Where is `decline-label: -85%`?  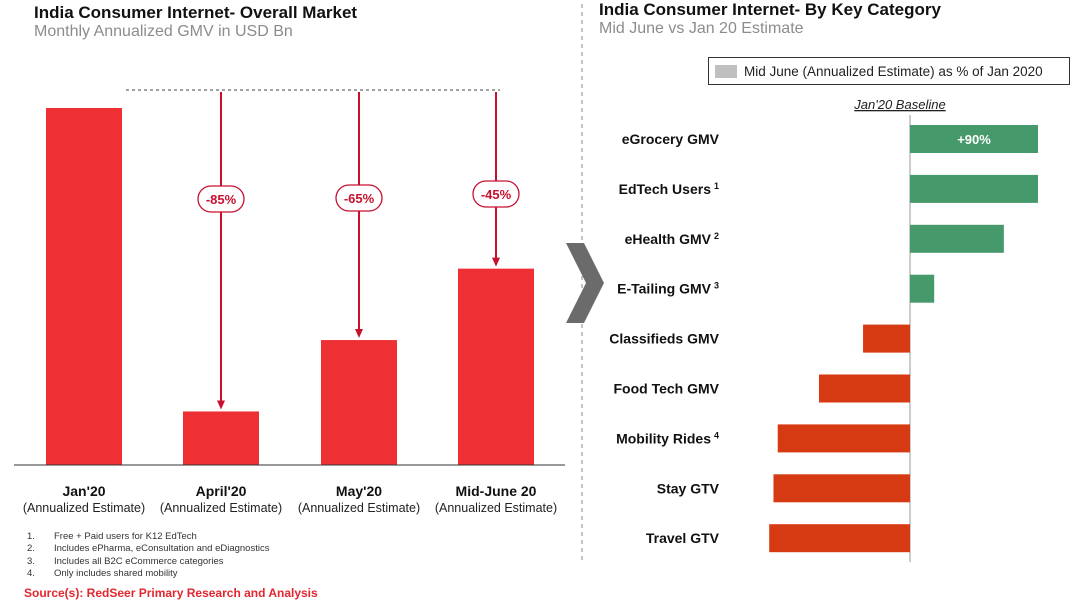 decline-label: -85% is located at coordinates (221, 199).